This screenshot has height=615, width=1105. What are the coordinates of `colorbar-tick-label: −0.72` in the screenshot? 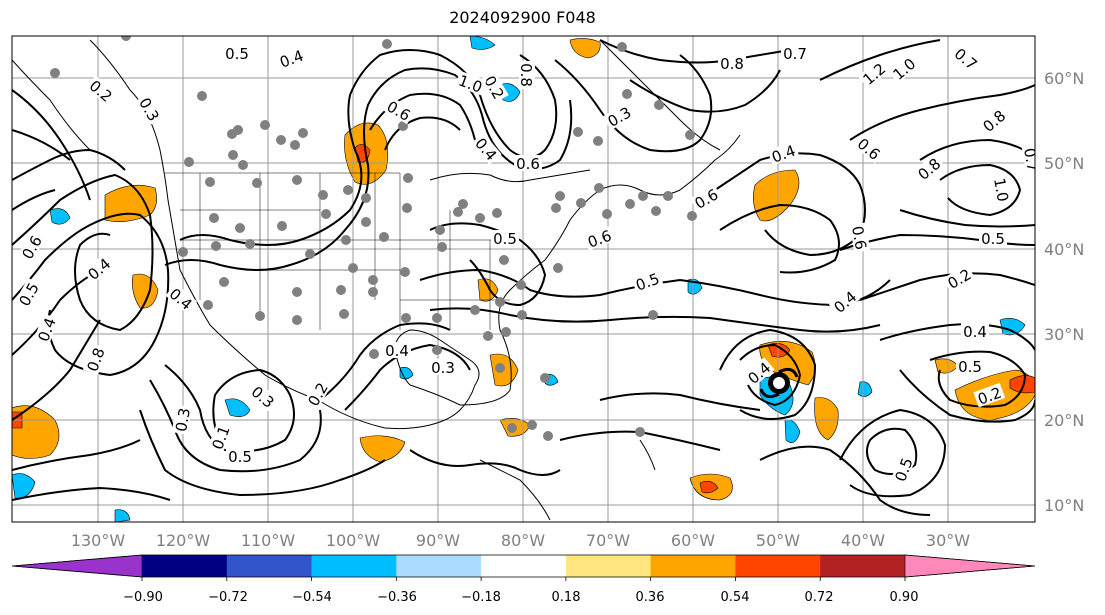 It's located at (228, 597).